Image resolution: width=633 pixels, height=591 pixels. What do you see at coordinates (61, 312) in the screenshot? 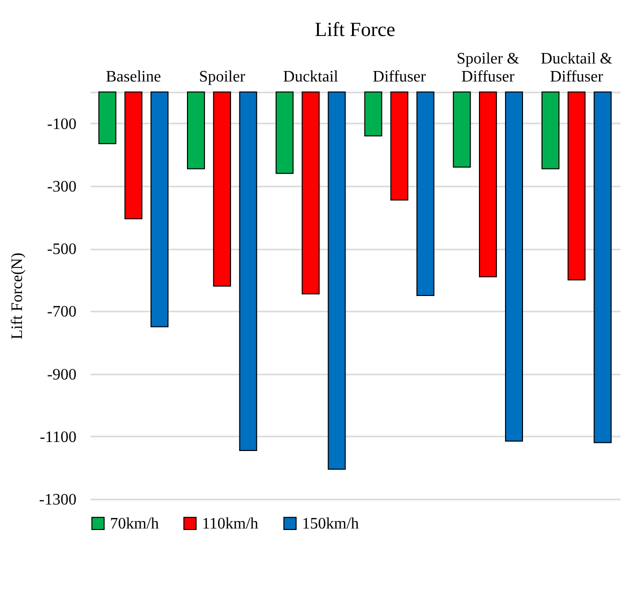
I see `y-tick-label: -700` at bounding box center [61, 312].